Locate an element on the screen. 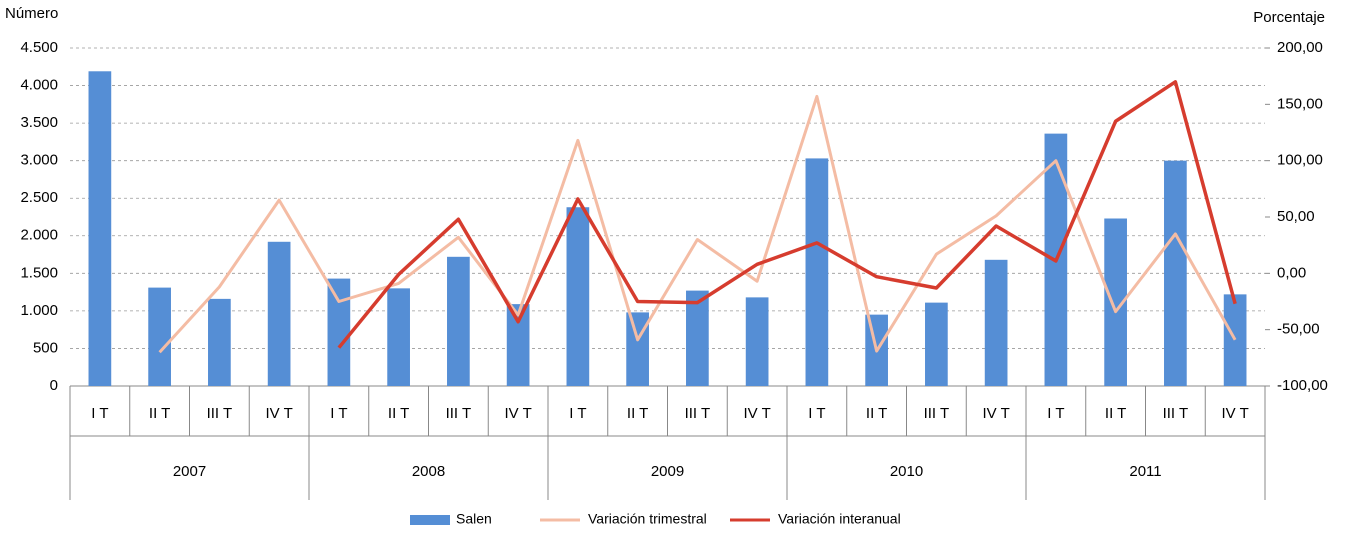 Image resolution: width=1353 pixels, height=533 pixels. group-label: 2007 is located at coordinates (189, 471).